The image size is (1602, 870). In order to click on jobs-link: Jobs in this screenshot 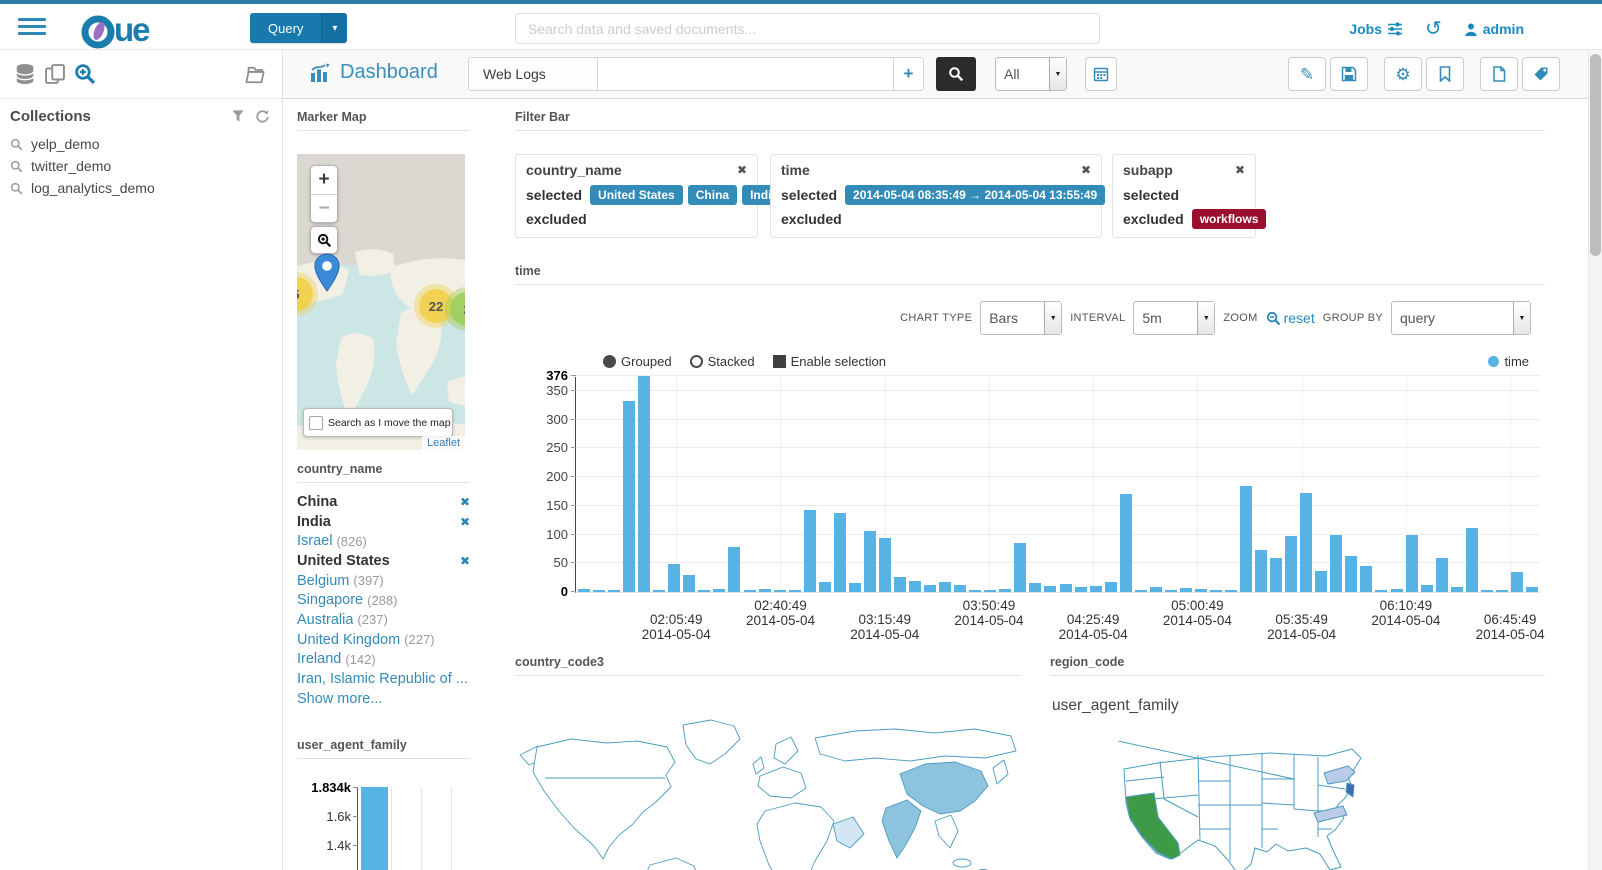, I will do `click(1376, 29)`.